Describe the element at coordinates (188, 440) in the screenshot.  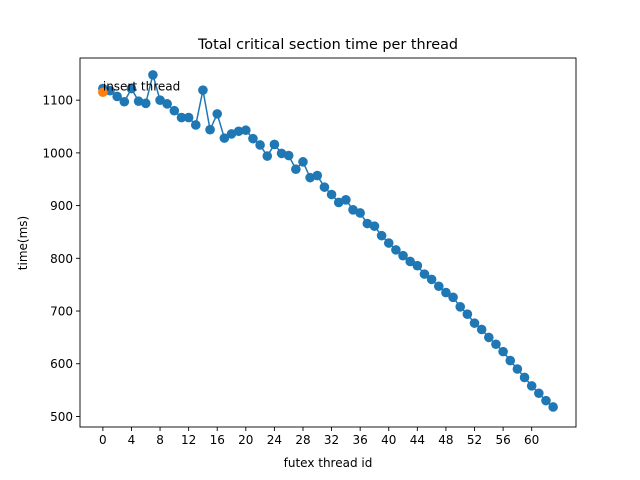
I see `x-tick-label: 12` at that location.